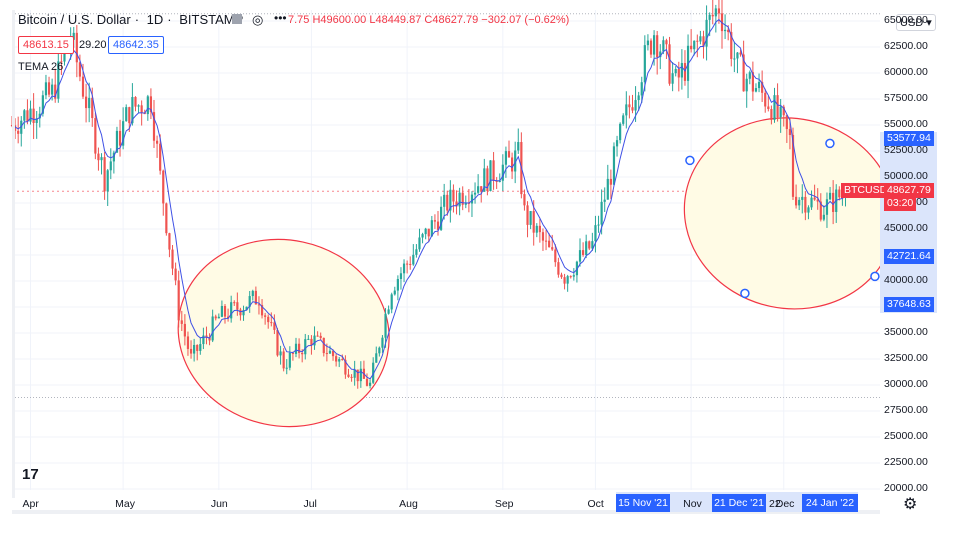 This screenshot has height=542, width=956. Describe the element at coordinates (30, 474) in the screenshot. I see `tradingview-logo-icon: 17` at that location.